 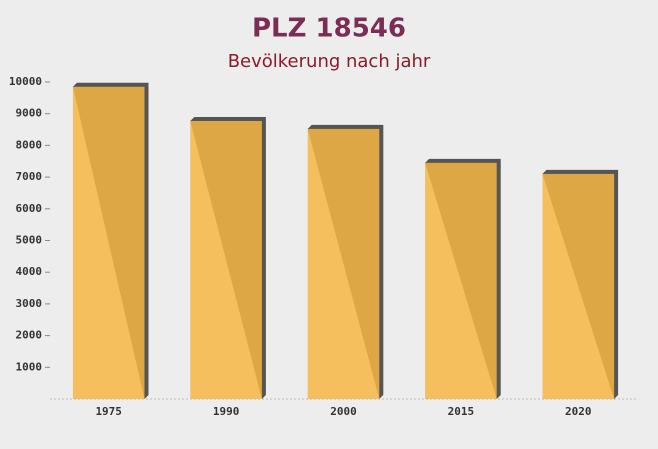 I want to click on y-tick-label: 6000, so click(x=29, y=208).